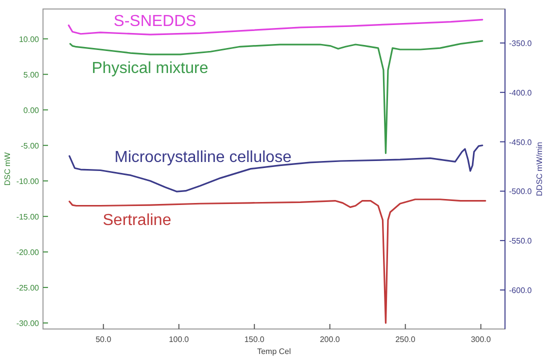 This screenshot has width=550, height=360. What do you see at coordinates (150, 68) in the screenshot?
I see `series-label: Physical mixture` at bounding box center [150, 68].